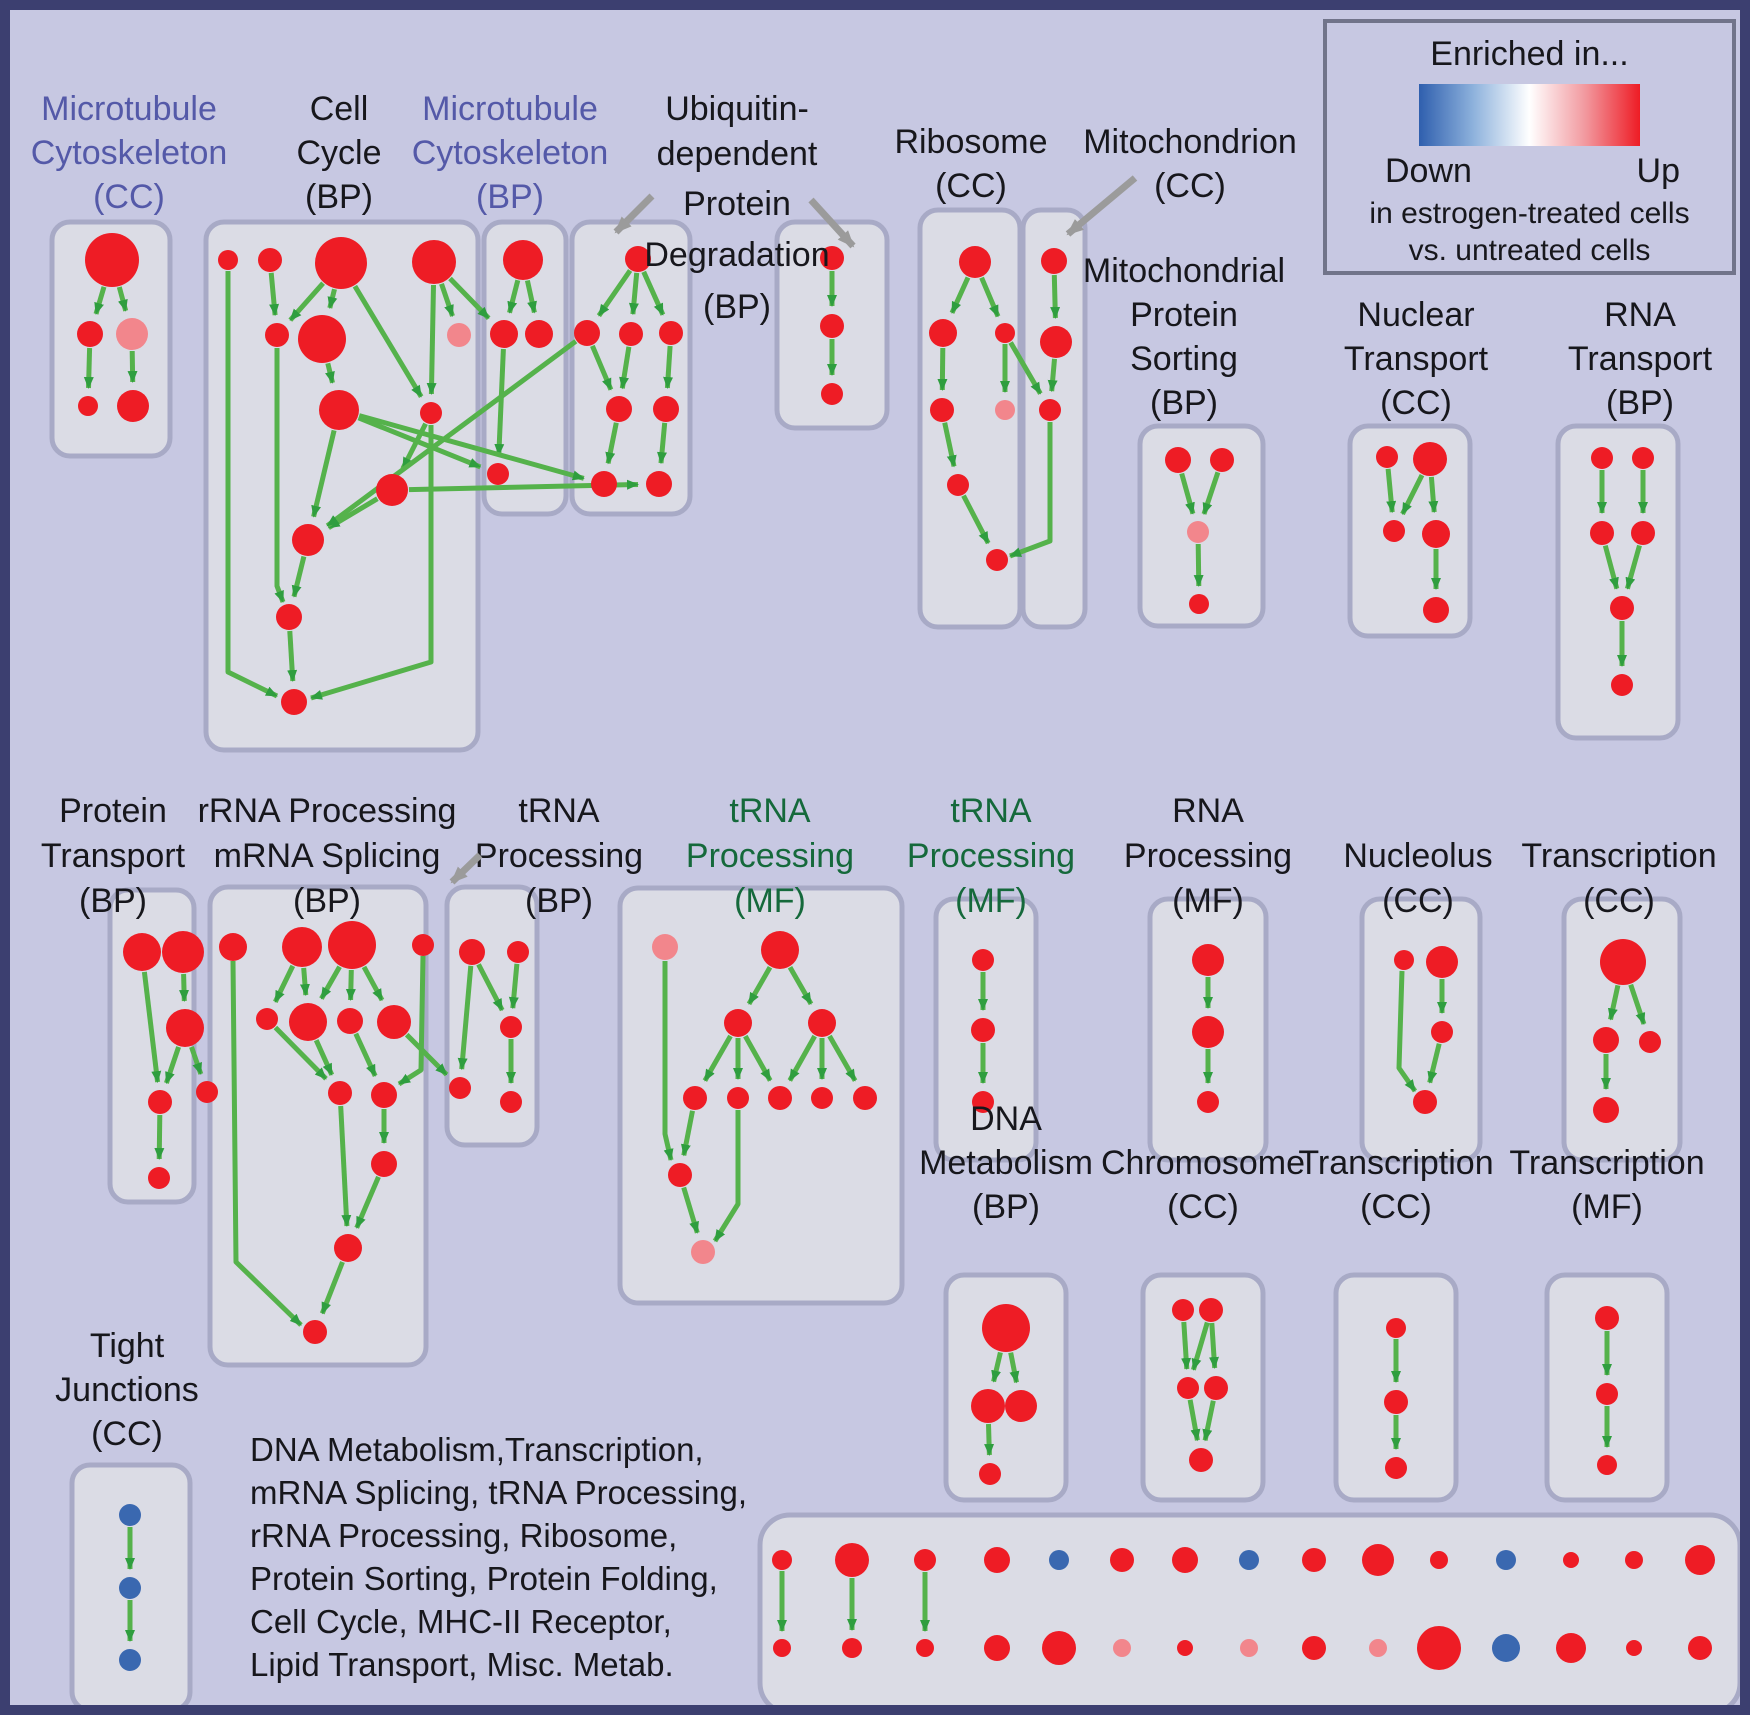  What do you see at coordinates (460, 1088) in the screenshot?
I see `trna-processing-bp-node-b1` at bounding box center [460, 1088].